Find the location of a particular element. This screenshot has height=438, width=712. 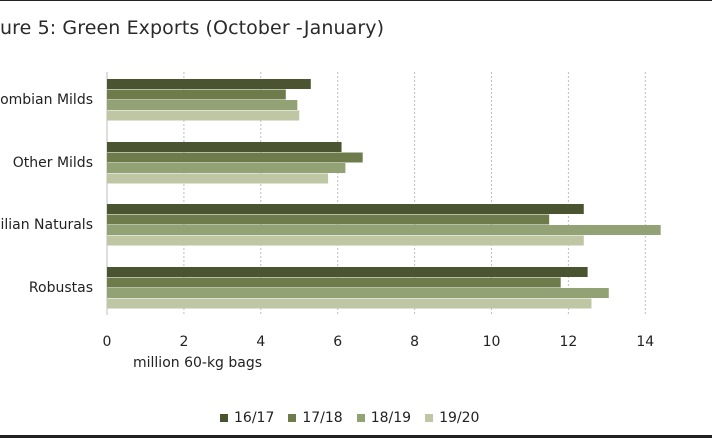

legend-item: 16/17 is located at coordinates (247, 418).